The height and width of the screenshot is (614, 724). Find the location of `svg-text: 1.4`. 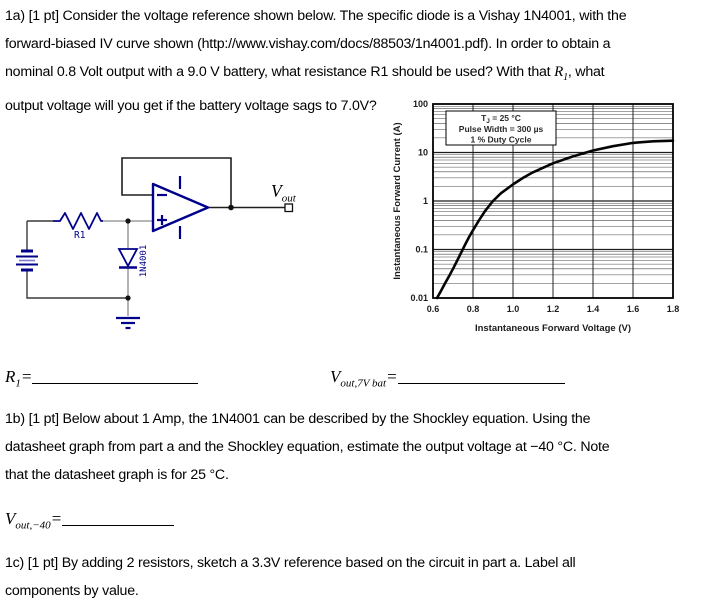

svg-text: 1.4 is located at coordinates (593, 309).